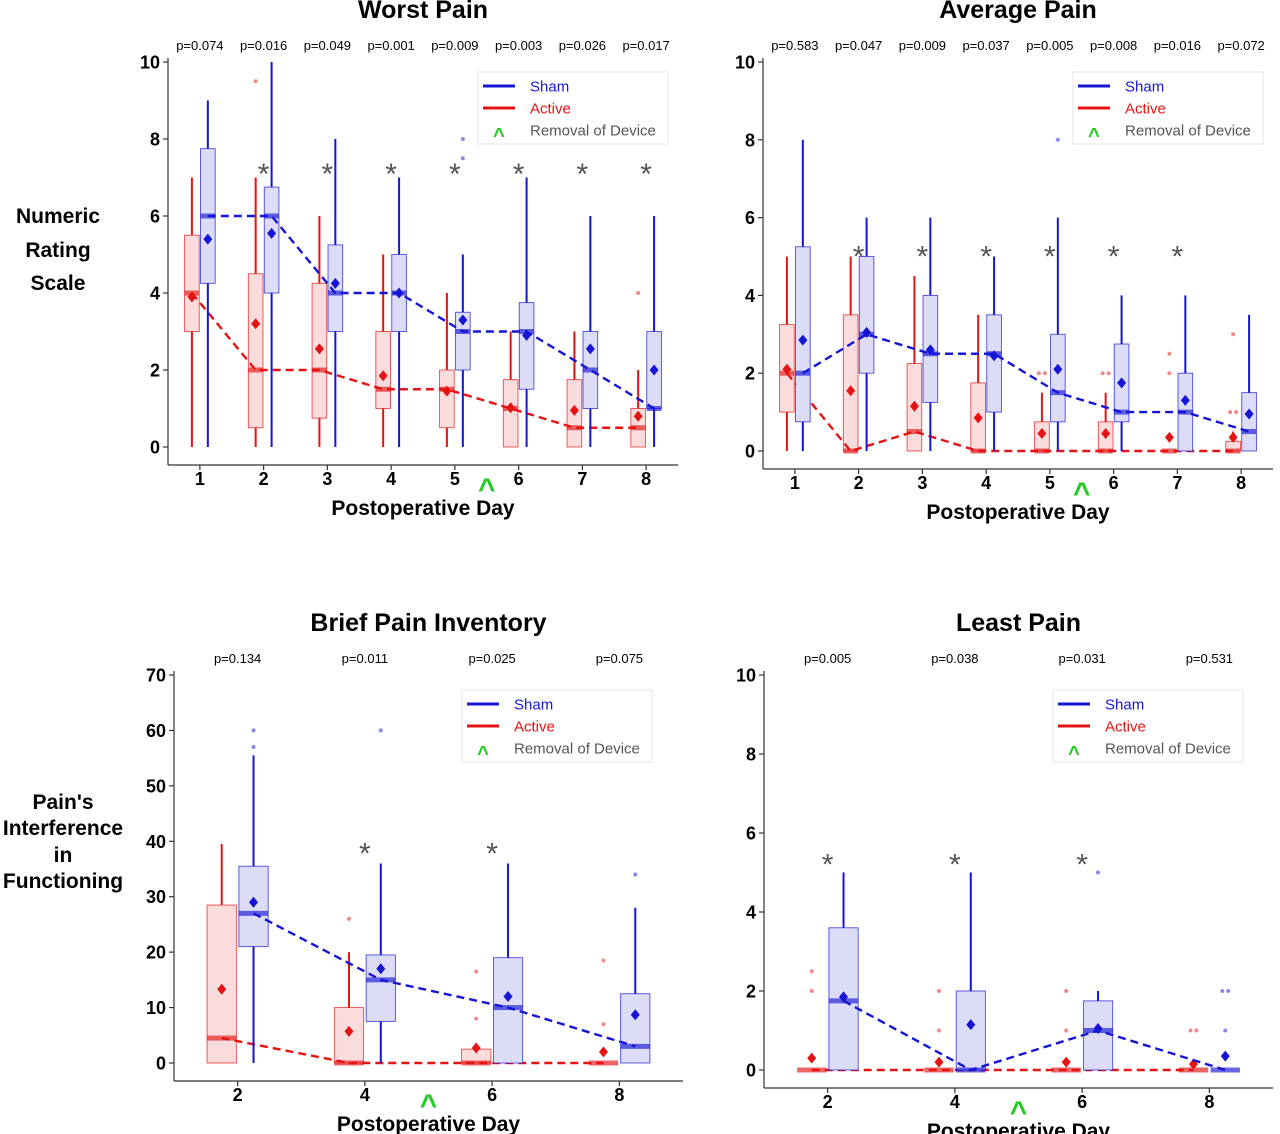  What do you see at coordinates (455, 479) in the screenshot?
I see `x-tick-label: 5` at bounding box center [455, 479].